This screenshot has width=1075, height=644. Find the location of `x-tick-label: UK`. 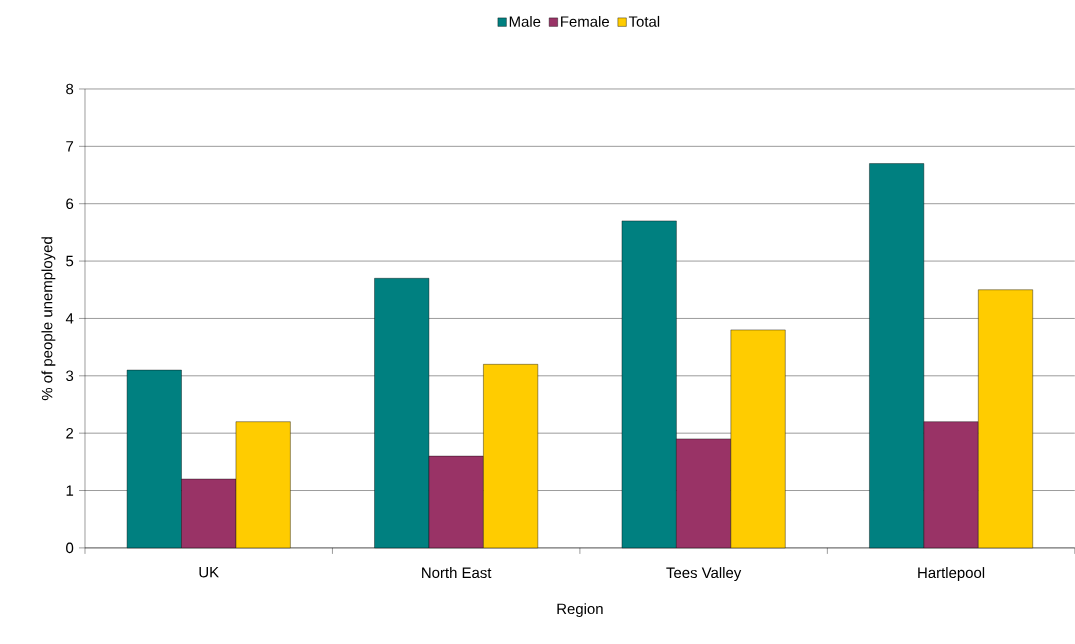

x-tick-label: UK is located at coordinates (209, 572).